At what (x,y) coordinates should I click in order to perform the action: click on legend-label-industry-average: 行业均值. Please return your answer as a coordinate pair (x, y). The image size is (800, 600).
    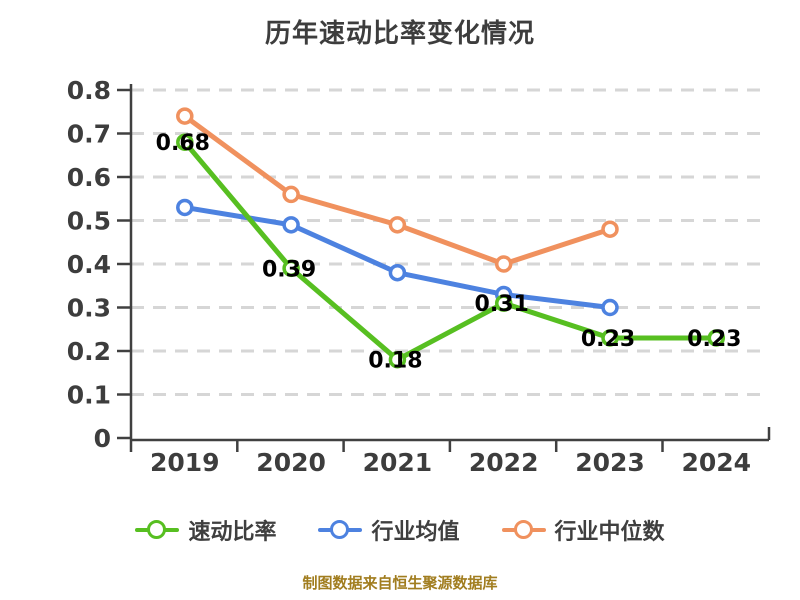
    Looking at the image, I should click on (415, 532).